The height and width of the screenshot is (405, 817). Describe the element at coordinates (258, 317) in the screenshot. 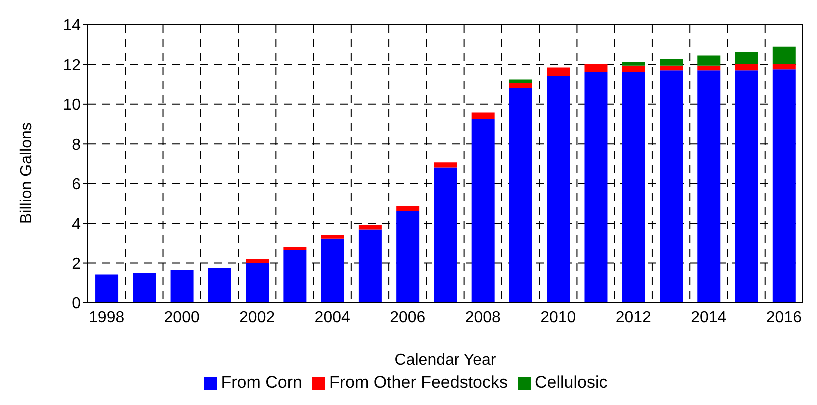

I see `x-tick-label: 2002` at that location.